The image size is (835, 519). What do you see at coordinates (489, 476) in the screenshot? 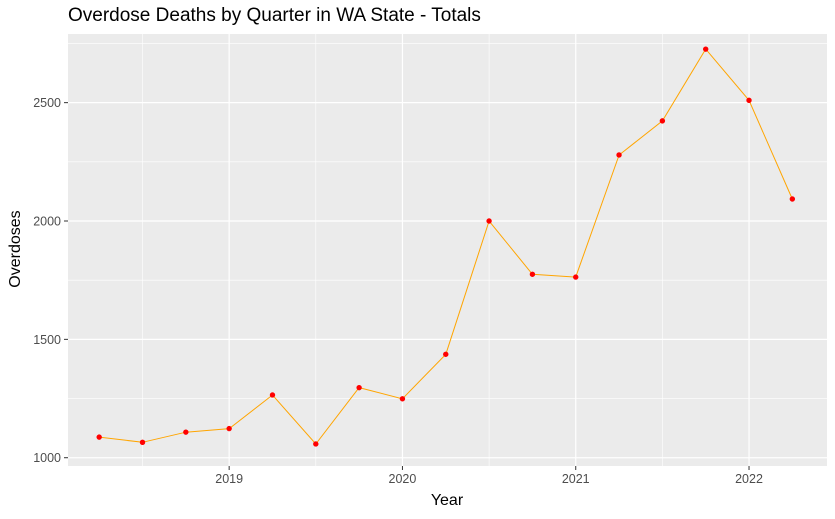
I see `x-axis: 2019 2020 2021 2022` at bounding box center [489, 476].